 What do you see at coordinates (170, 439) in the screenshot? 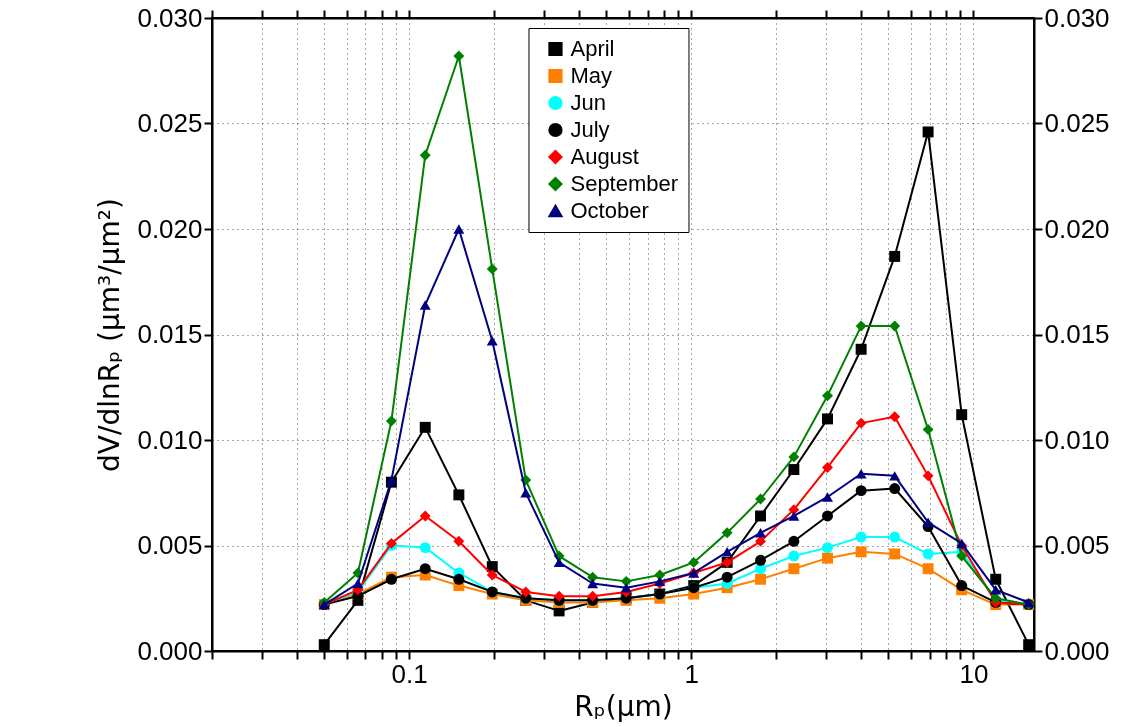
I see `y-tick-label: 0.010` at bounding box center [170, 439].